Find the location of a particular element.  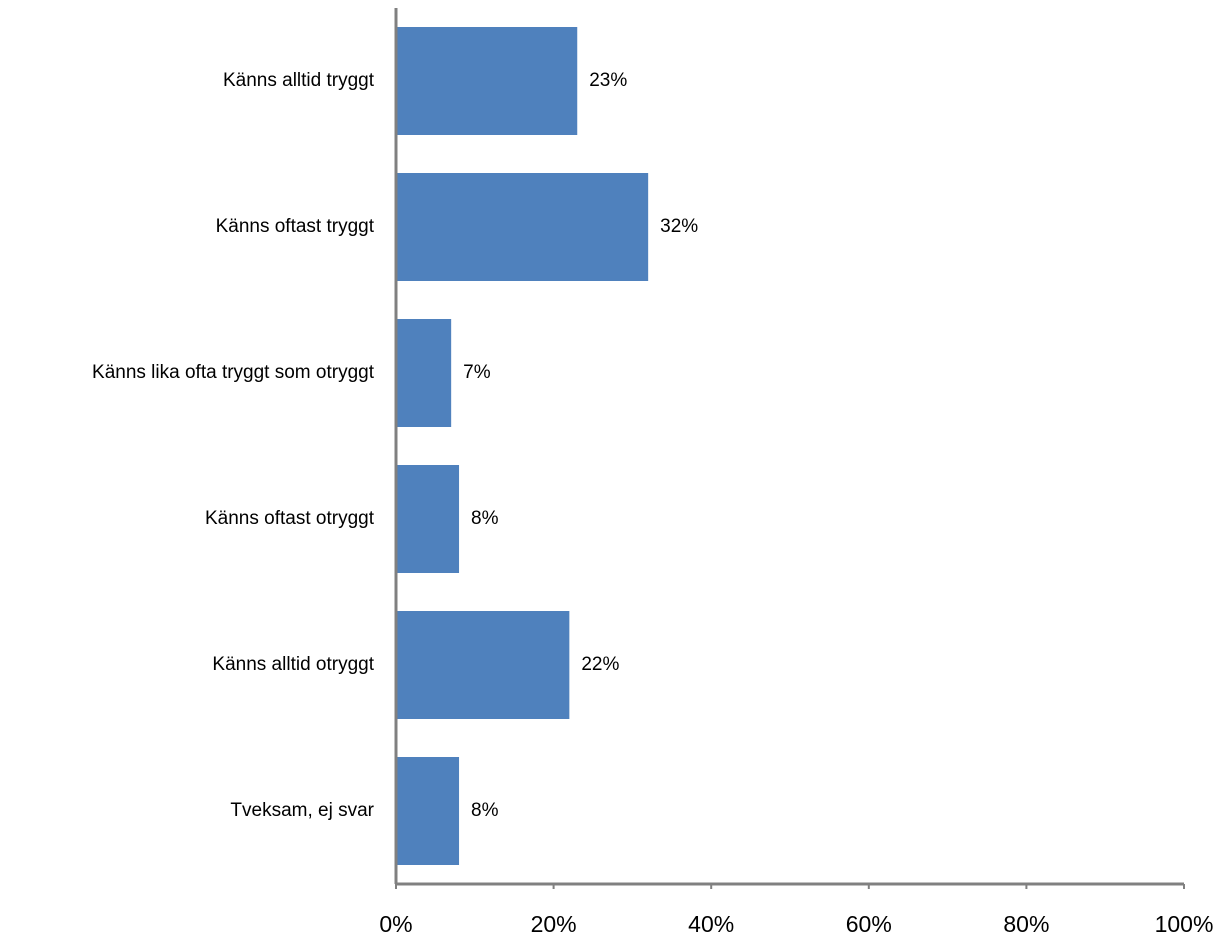

x-tick-label: 100% is located at coordinates (1184, 924).